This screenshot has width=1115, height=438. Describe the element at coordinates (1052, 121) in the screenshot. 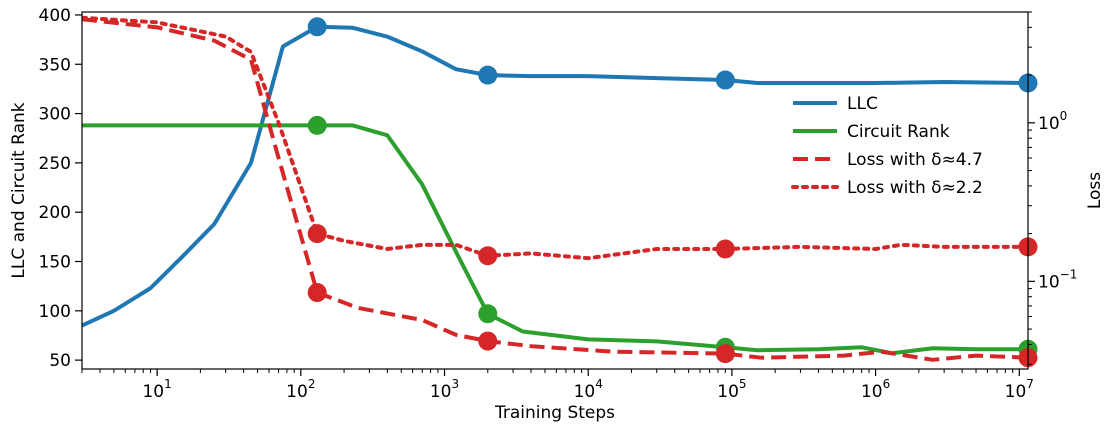

I see `y-right-tick-label-0: 10⁰` at that location.